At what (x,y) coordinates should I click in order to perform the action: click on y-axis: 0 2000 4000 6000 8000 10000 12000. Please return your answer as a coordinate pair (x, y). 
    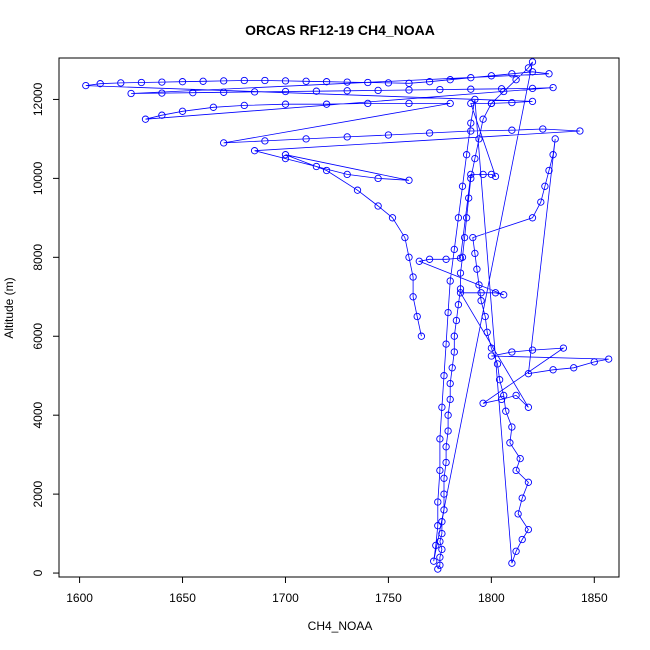
    Looking at the image, I should click on (45, 329).